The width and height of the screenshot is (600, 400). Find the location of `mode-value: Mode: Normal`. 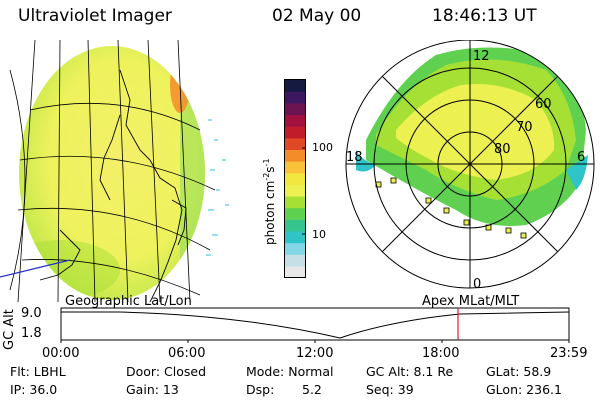

mode-value: Mode: Normal is located at coordinates (290, 371).